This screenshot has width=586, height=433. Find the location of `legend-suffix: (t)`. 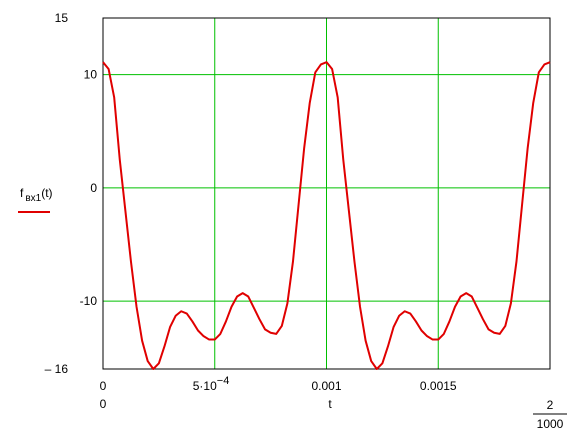

legend-suffix: (t) is located at coordinates (46, 193).